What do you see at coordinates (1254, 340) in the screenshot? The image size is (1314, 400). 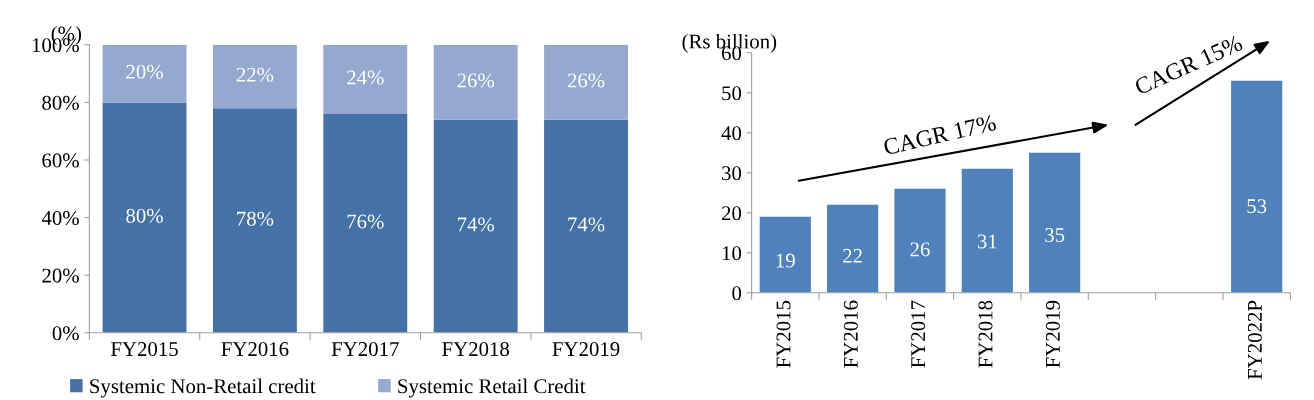 I see `x-tick-label: FY2022P` at bounding box center [1254, 340].